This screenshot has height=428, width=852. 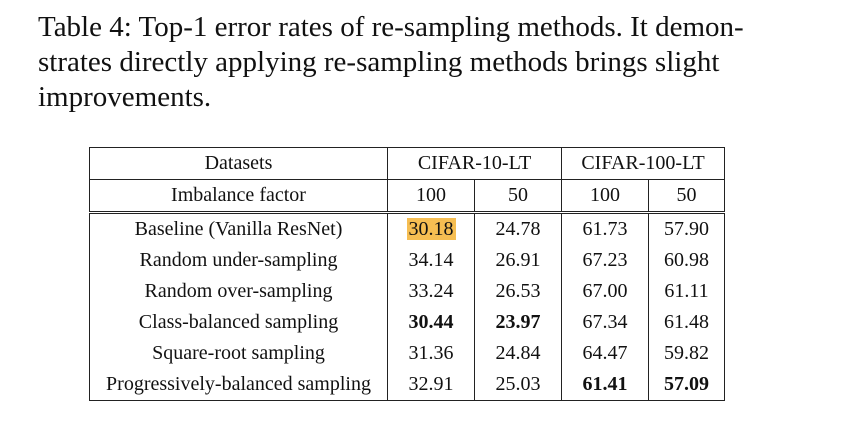 I want to click on value-text: 64.47, so click(x=605, y=353).